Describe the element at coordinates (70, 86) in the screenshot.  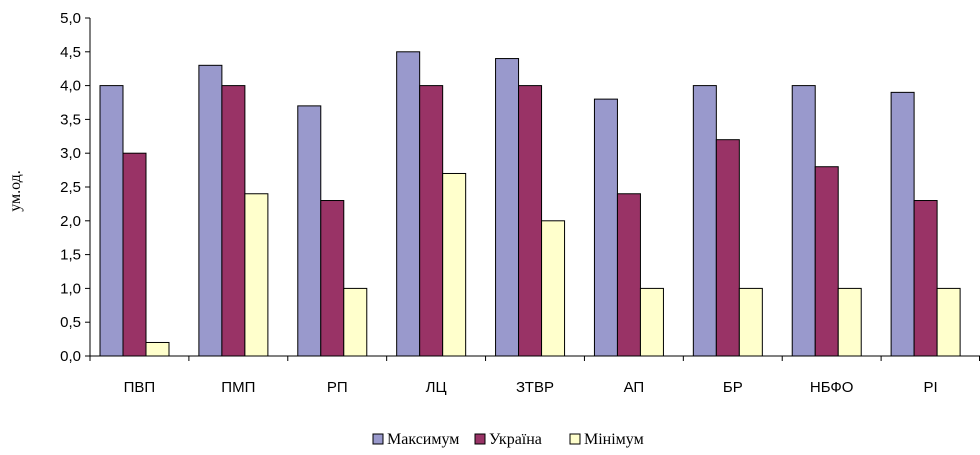
I see `y-tick-label: 4,0` at that location.